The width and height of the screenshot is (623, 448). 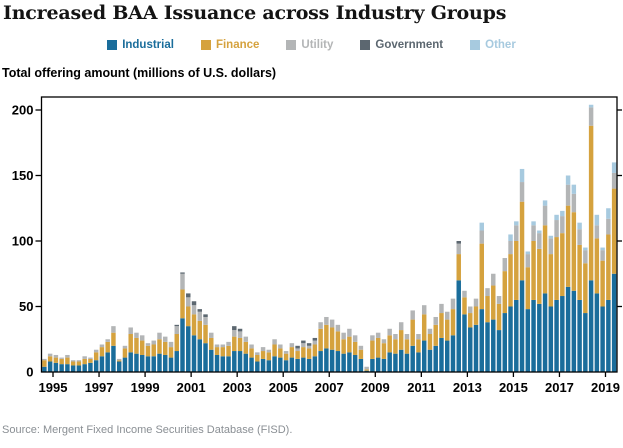 I want to click on x-tick-label: 1999, so click(x=145, y=387).